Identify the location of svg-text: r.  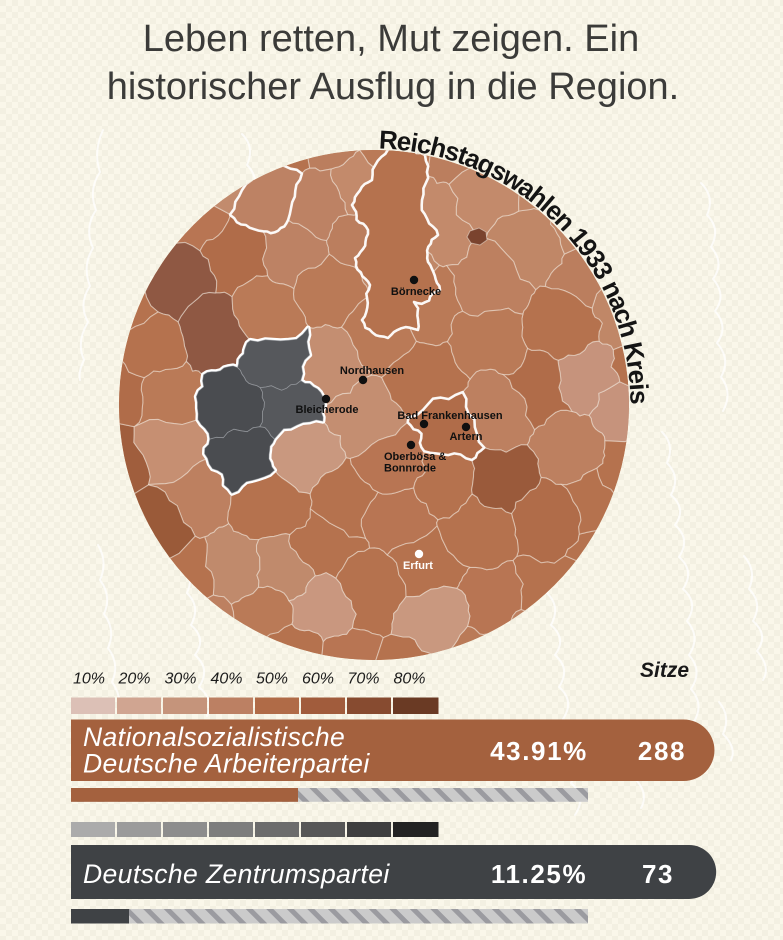
(636, 365).